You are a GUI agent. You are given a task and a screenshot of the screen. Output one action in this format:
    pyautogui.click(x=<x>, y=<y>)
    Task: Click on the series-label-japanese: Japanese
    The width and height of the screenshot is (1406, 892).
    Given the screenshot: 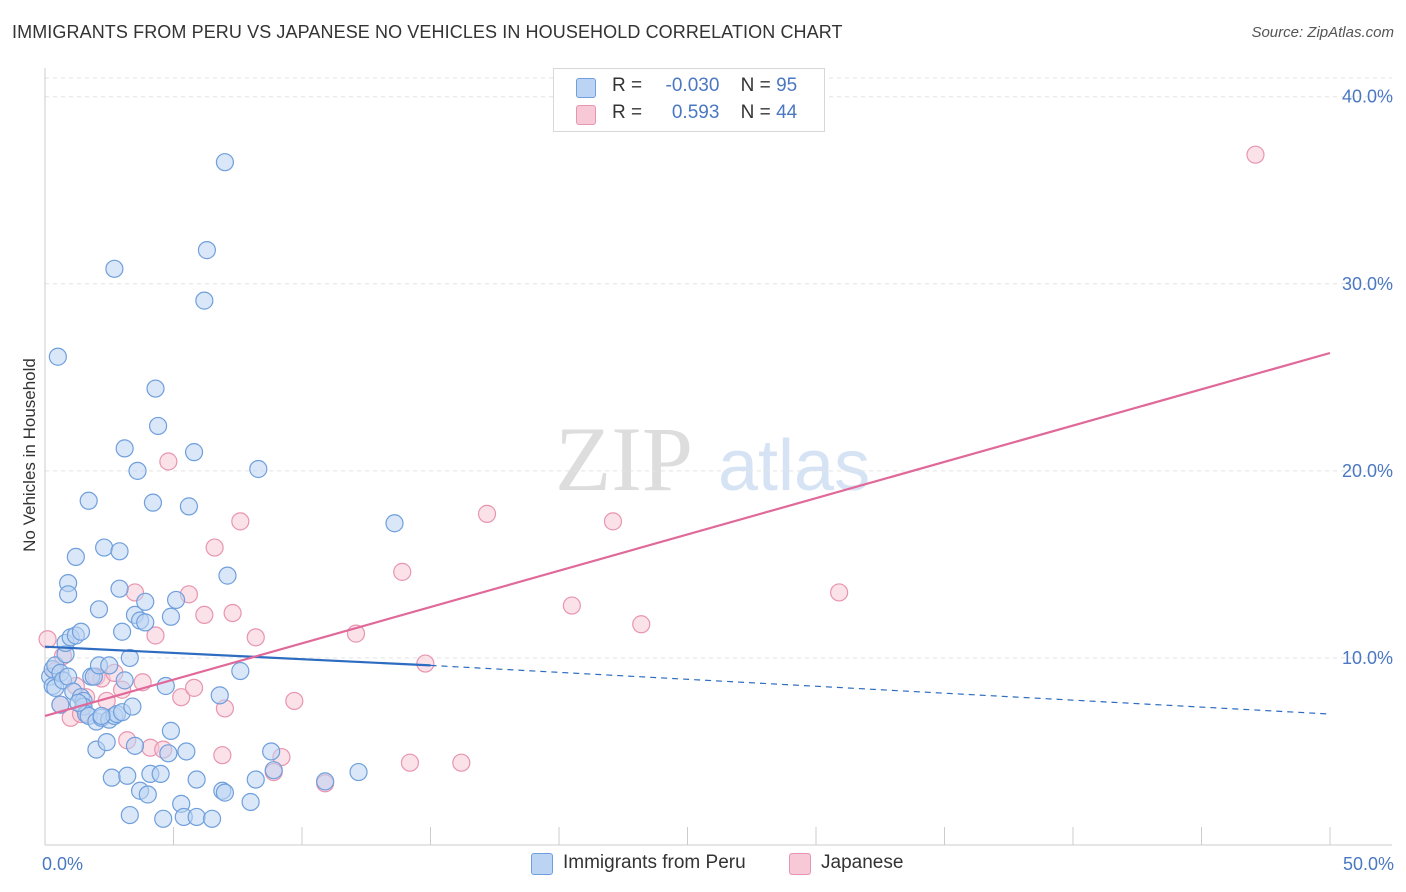 What is the action you would take?
    pyautogui.click(x=862, y=862)
    